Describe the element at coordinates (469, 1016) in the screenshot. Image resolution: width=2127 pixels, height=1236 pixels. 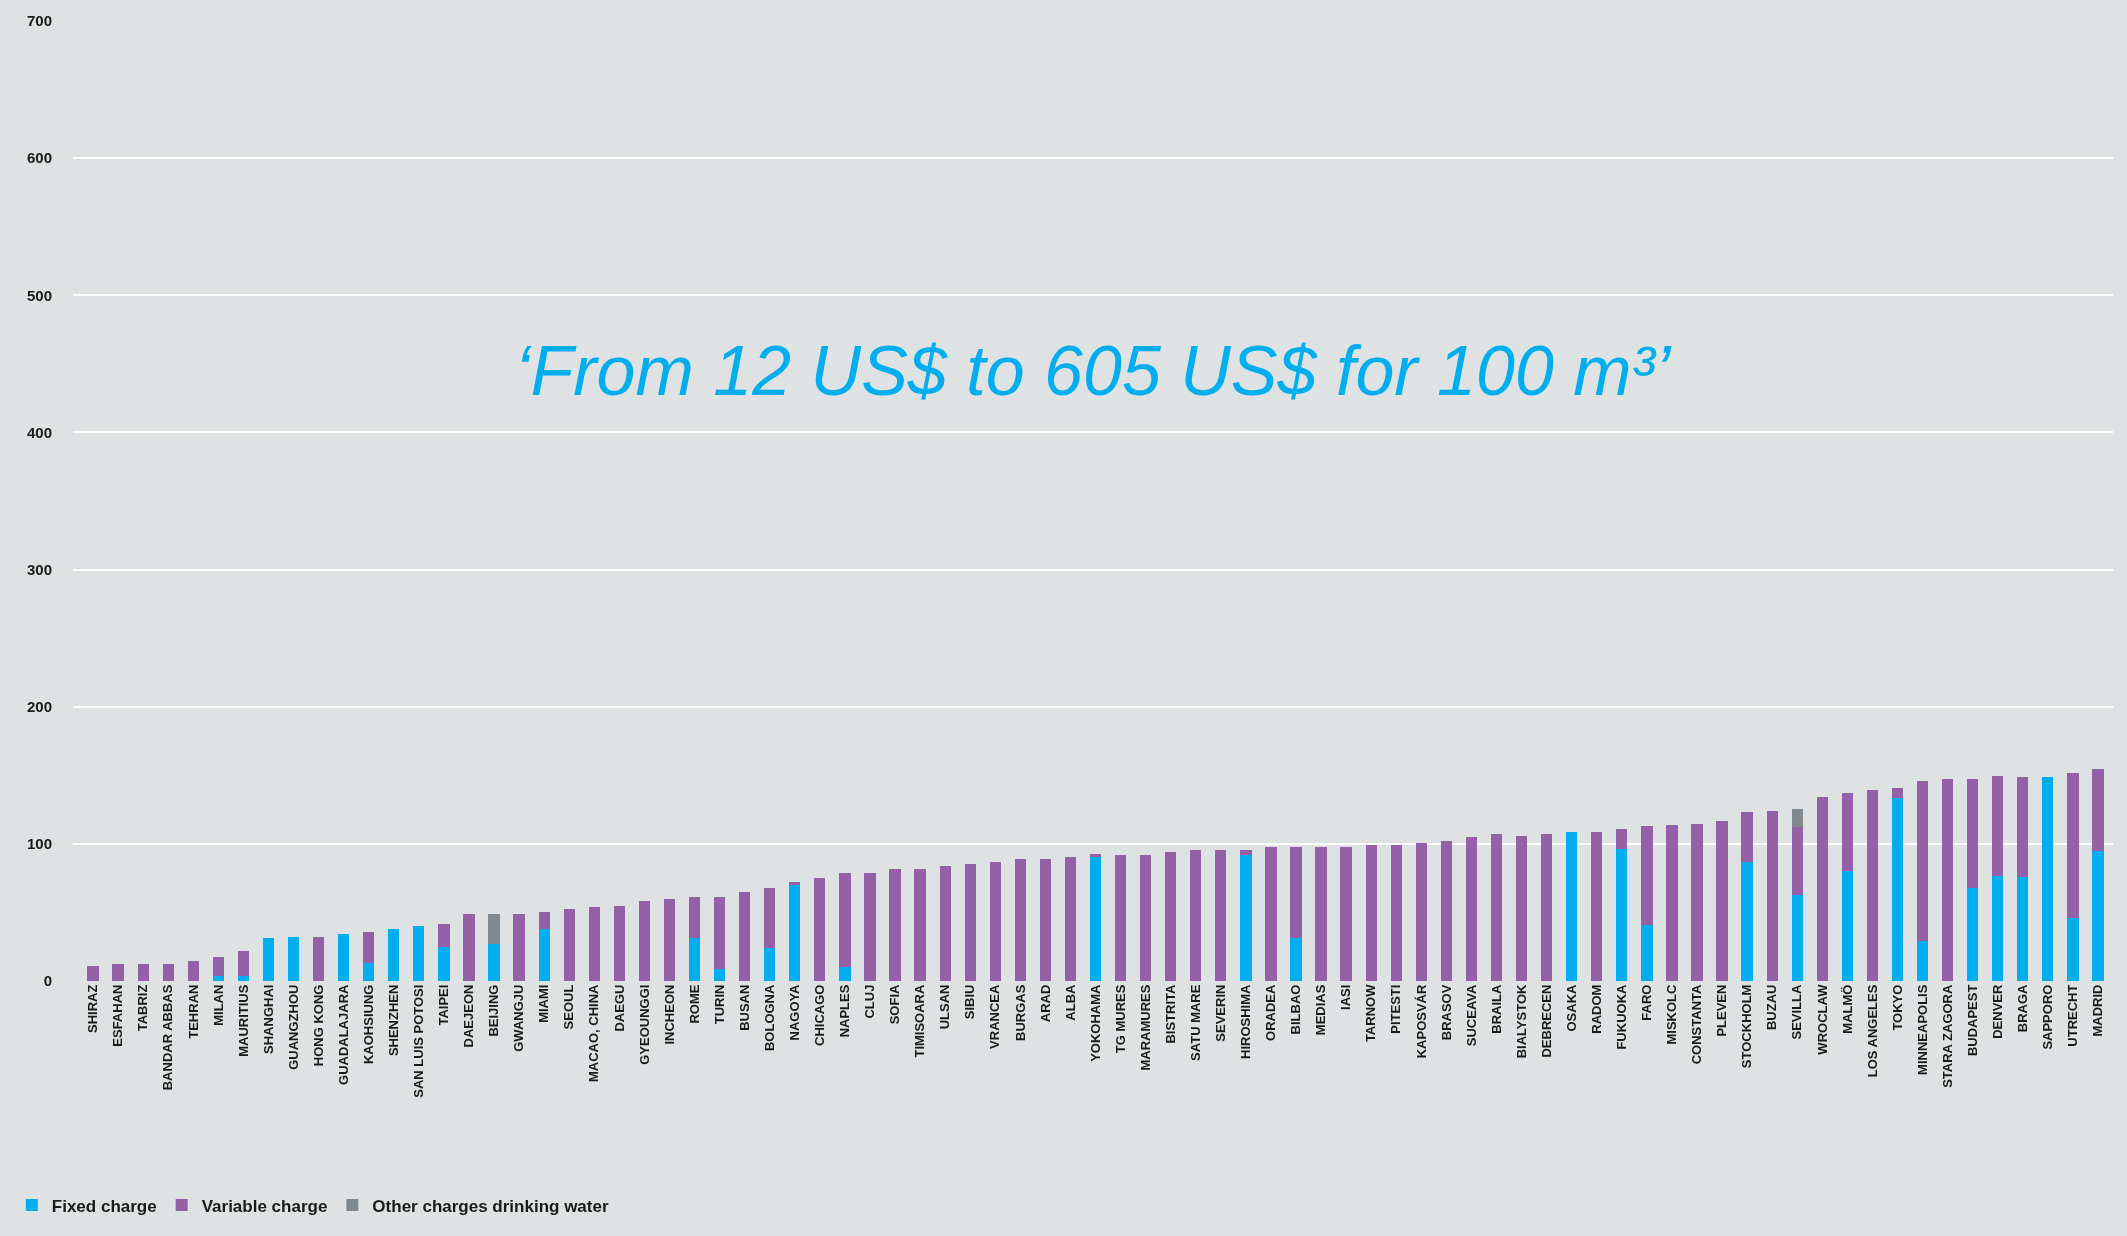
I see `x-tick-label: DAEJEON` at that location.